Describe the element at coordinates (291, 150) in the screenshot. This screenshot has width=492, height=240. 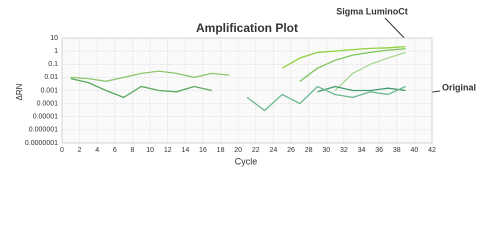
I see `x-tick-label: 26` at that location.